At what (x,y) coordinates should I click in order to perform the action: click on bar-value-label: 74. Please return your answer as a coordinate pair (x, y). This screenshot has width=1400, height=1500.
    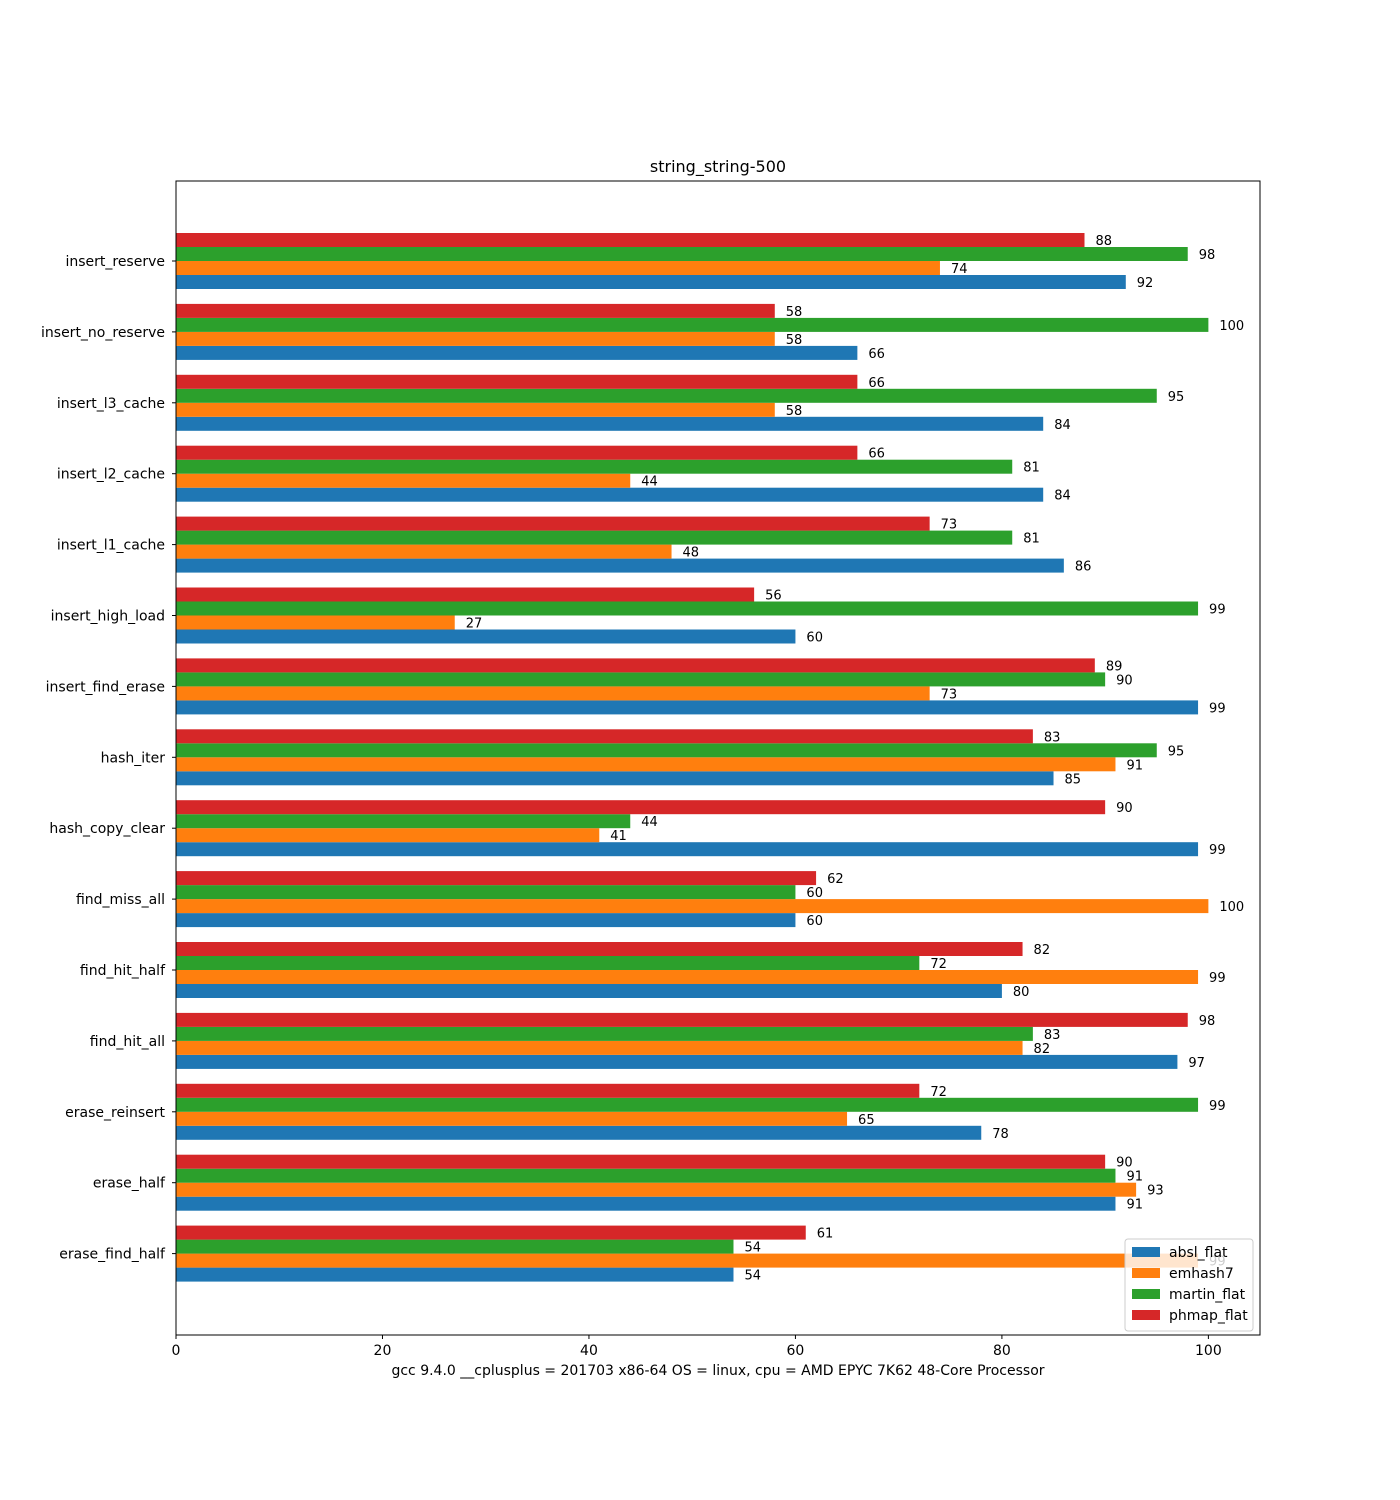
    Looking at the image, I should click on (959, 269).